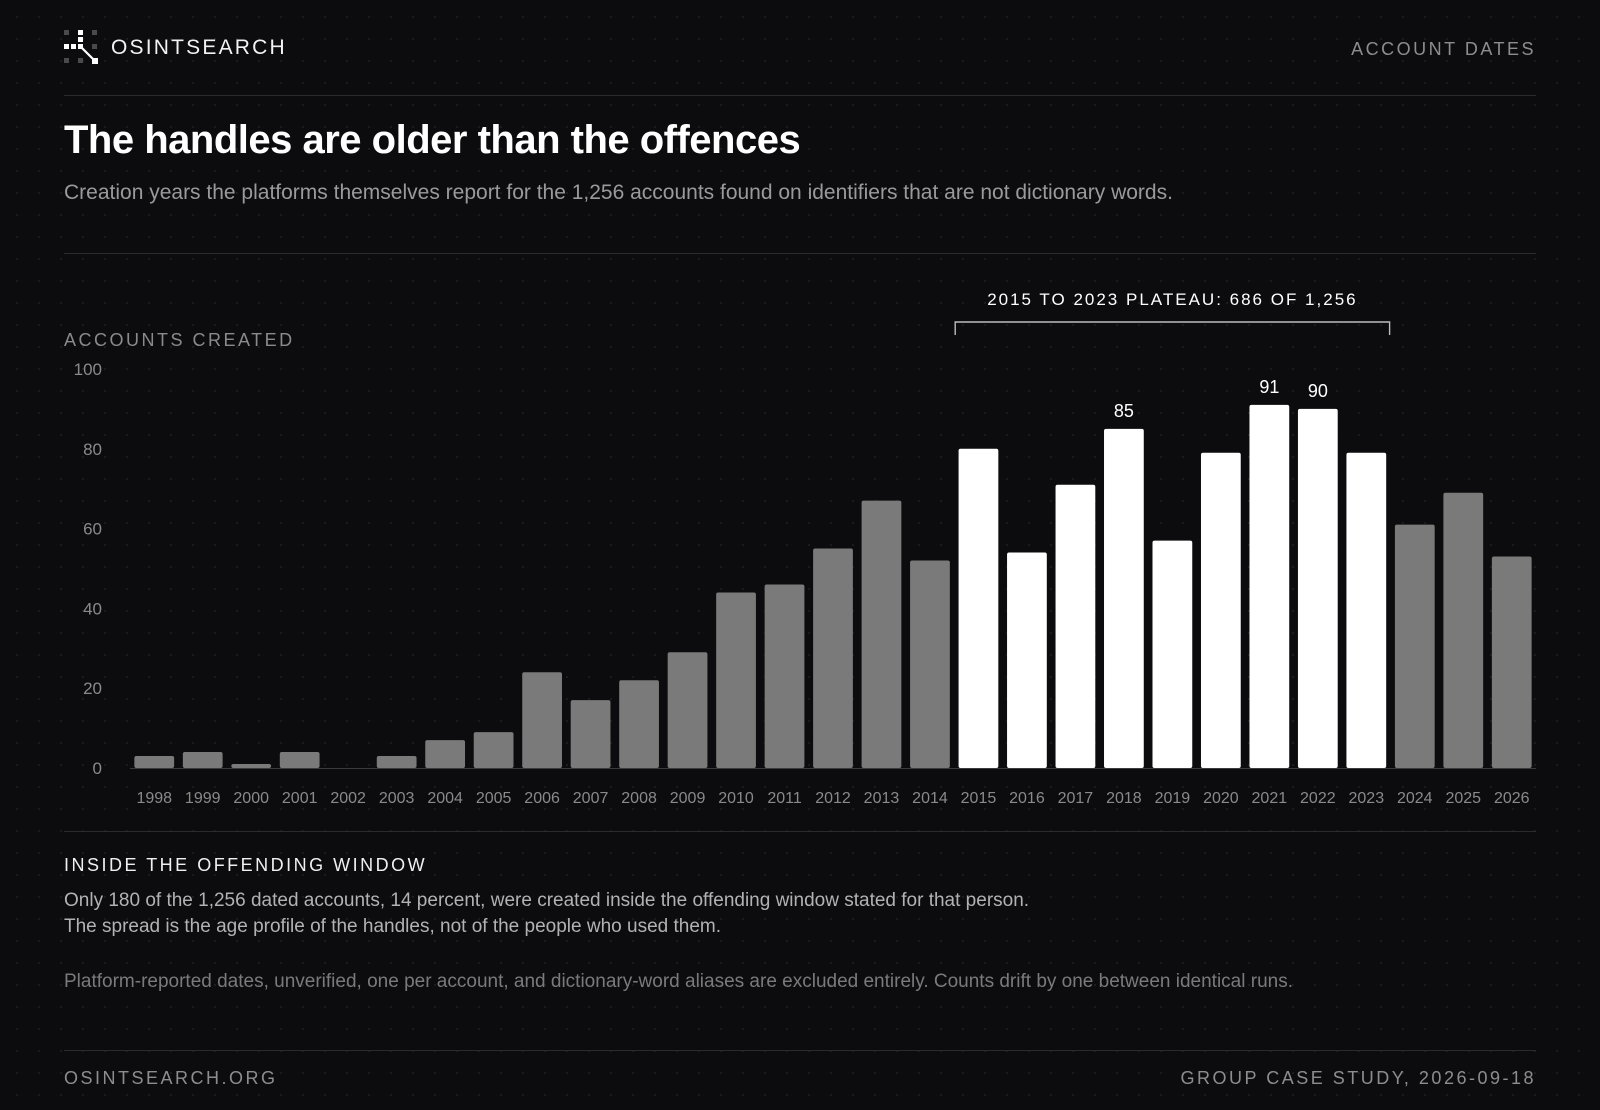 This screenshot has width=1600, height=1110. Describe the element at coordinates (171, 1078) in the screenshot. I see `footer-site-link: OSINTSEARCH.ORG` at that location.